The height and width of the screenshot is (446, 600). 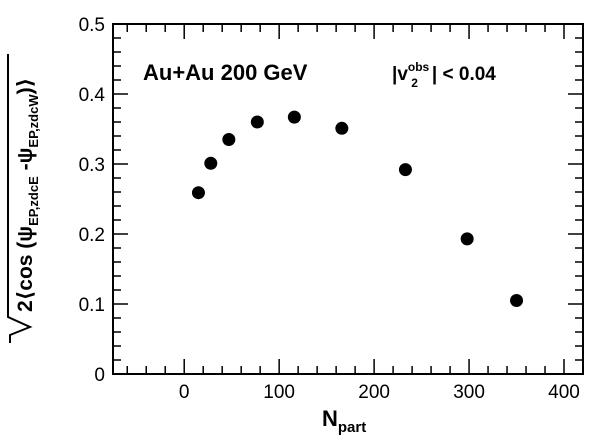 I want to click on y-tick-label: 0.2, so click(x=92, y=235).